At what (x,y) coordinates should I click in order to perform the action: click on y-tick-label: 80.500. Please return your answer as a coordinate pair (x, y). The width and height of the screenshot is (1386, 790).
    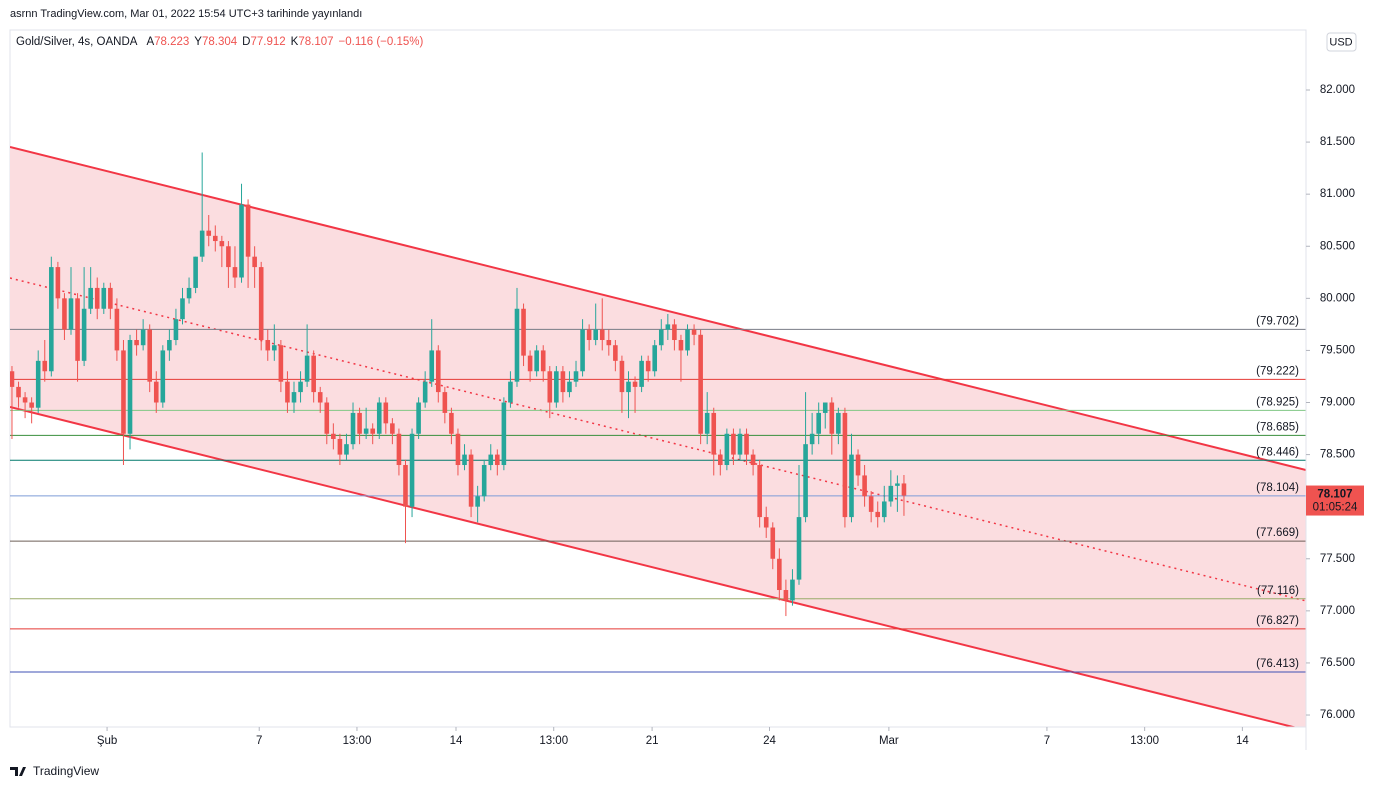
    Looking at the image, I should click on (1337, 246).